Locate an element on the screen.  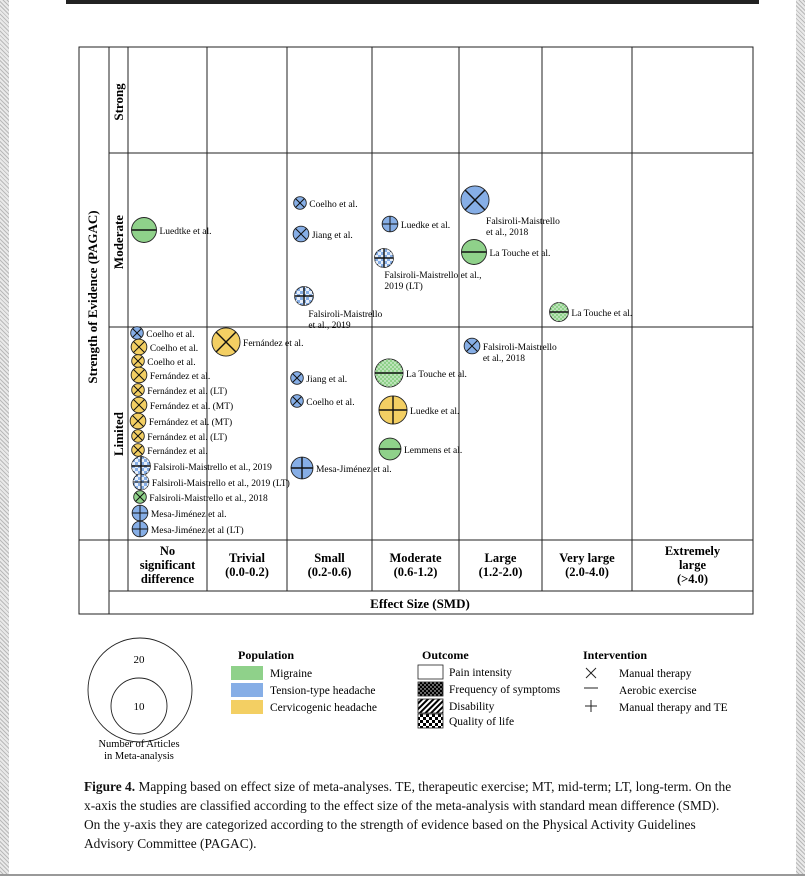
row-label-limited: Limited is located at coordinates (118, 433).